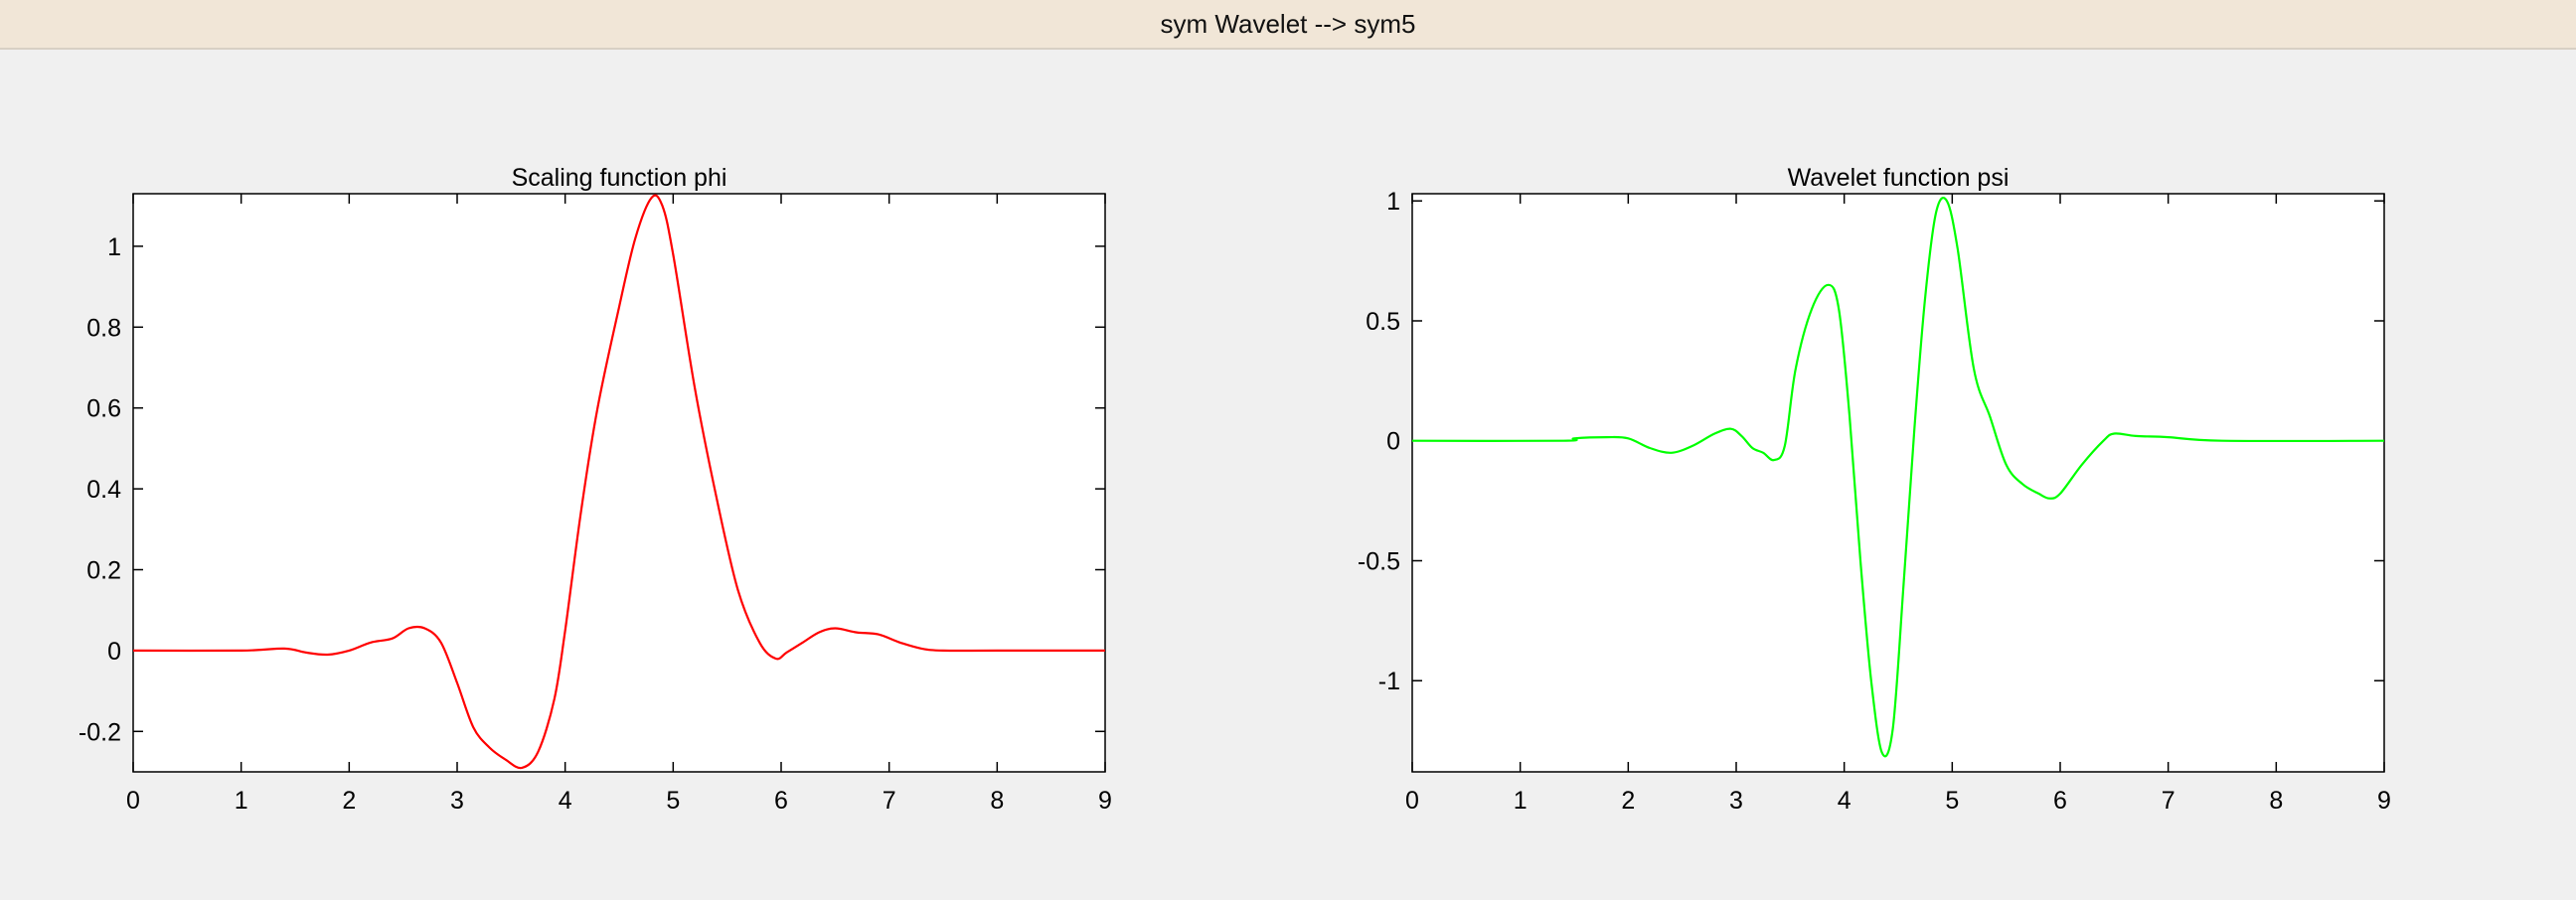 Image resolution: width=2576 pixels, height=900 pixels. Describe the element at coordinates (103, 328) in the screenshot. I see `y-tick-label: 0.8` at that location.